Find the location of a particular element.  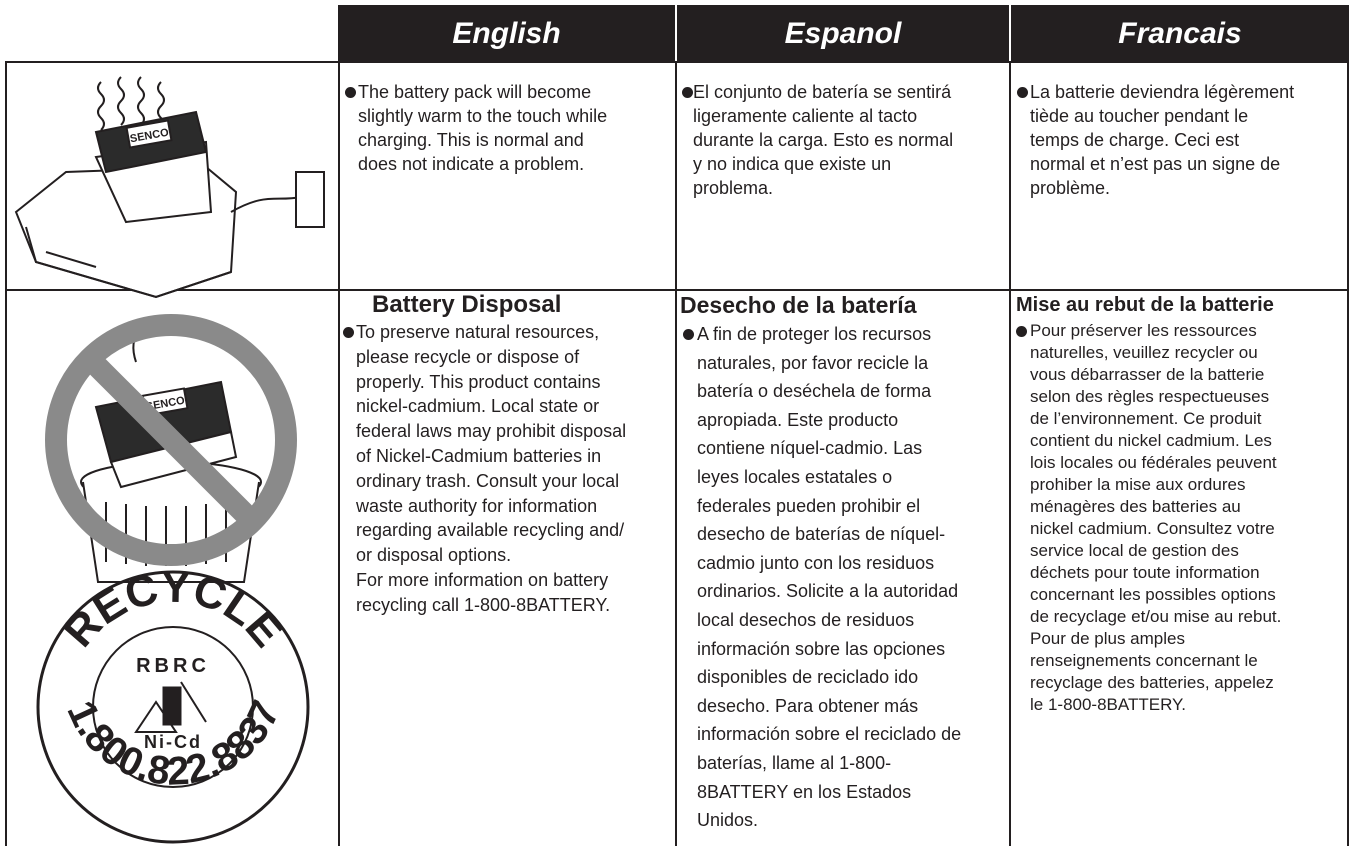

note-line: For more information on battery is located at coordinates (482, 580).